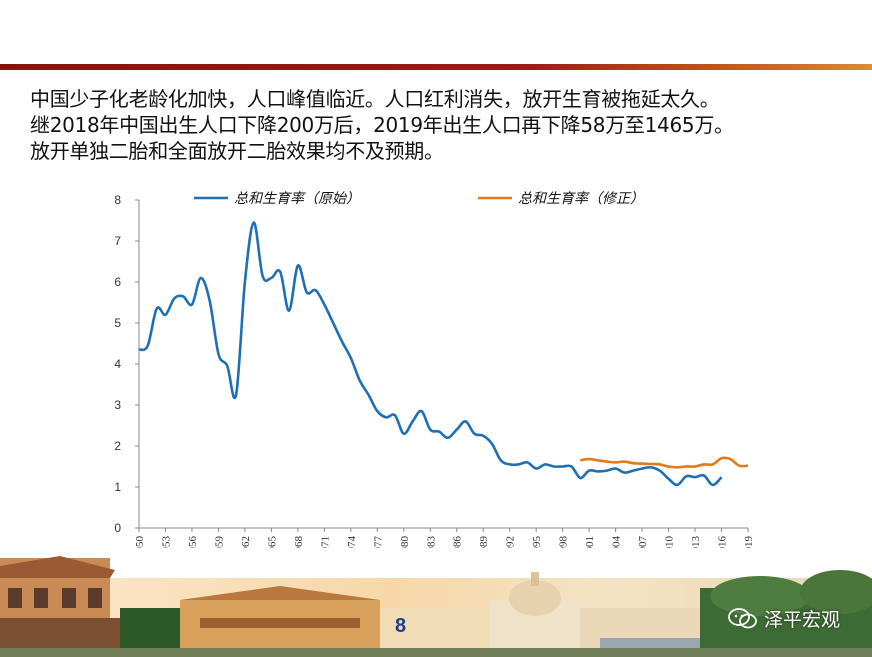  What do you see at coordinates (126, 364) in the screenshot?
I see `y-axis-tick-labels: 0 1 2 3 4 5 6 7 8` at bounding box center [126, 364].